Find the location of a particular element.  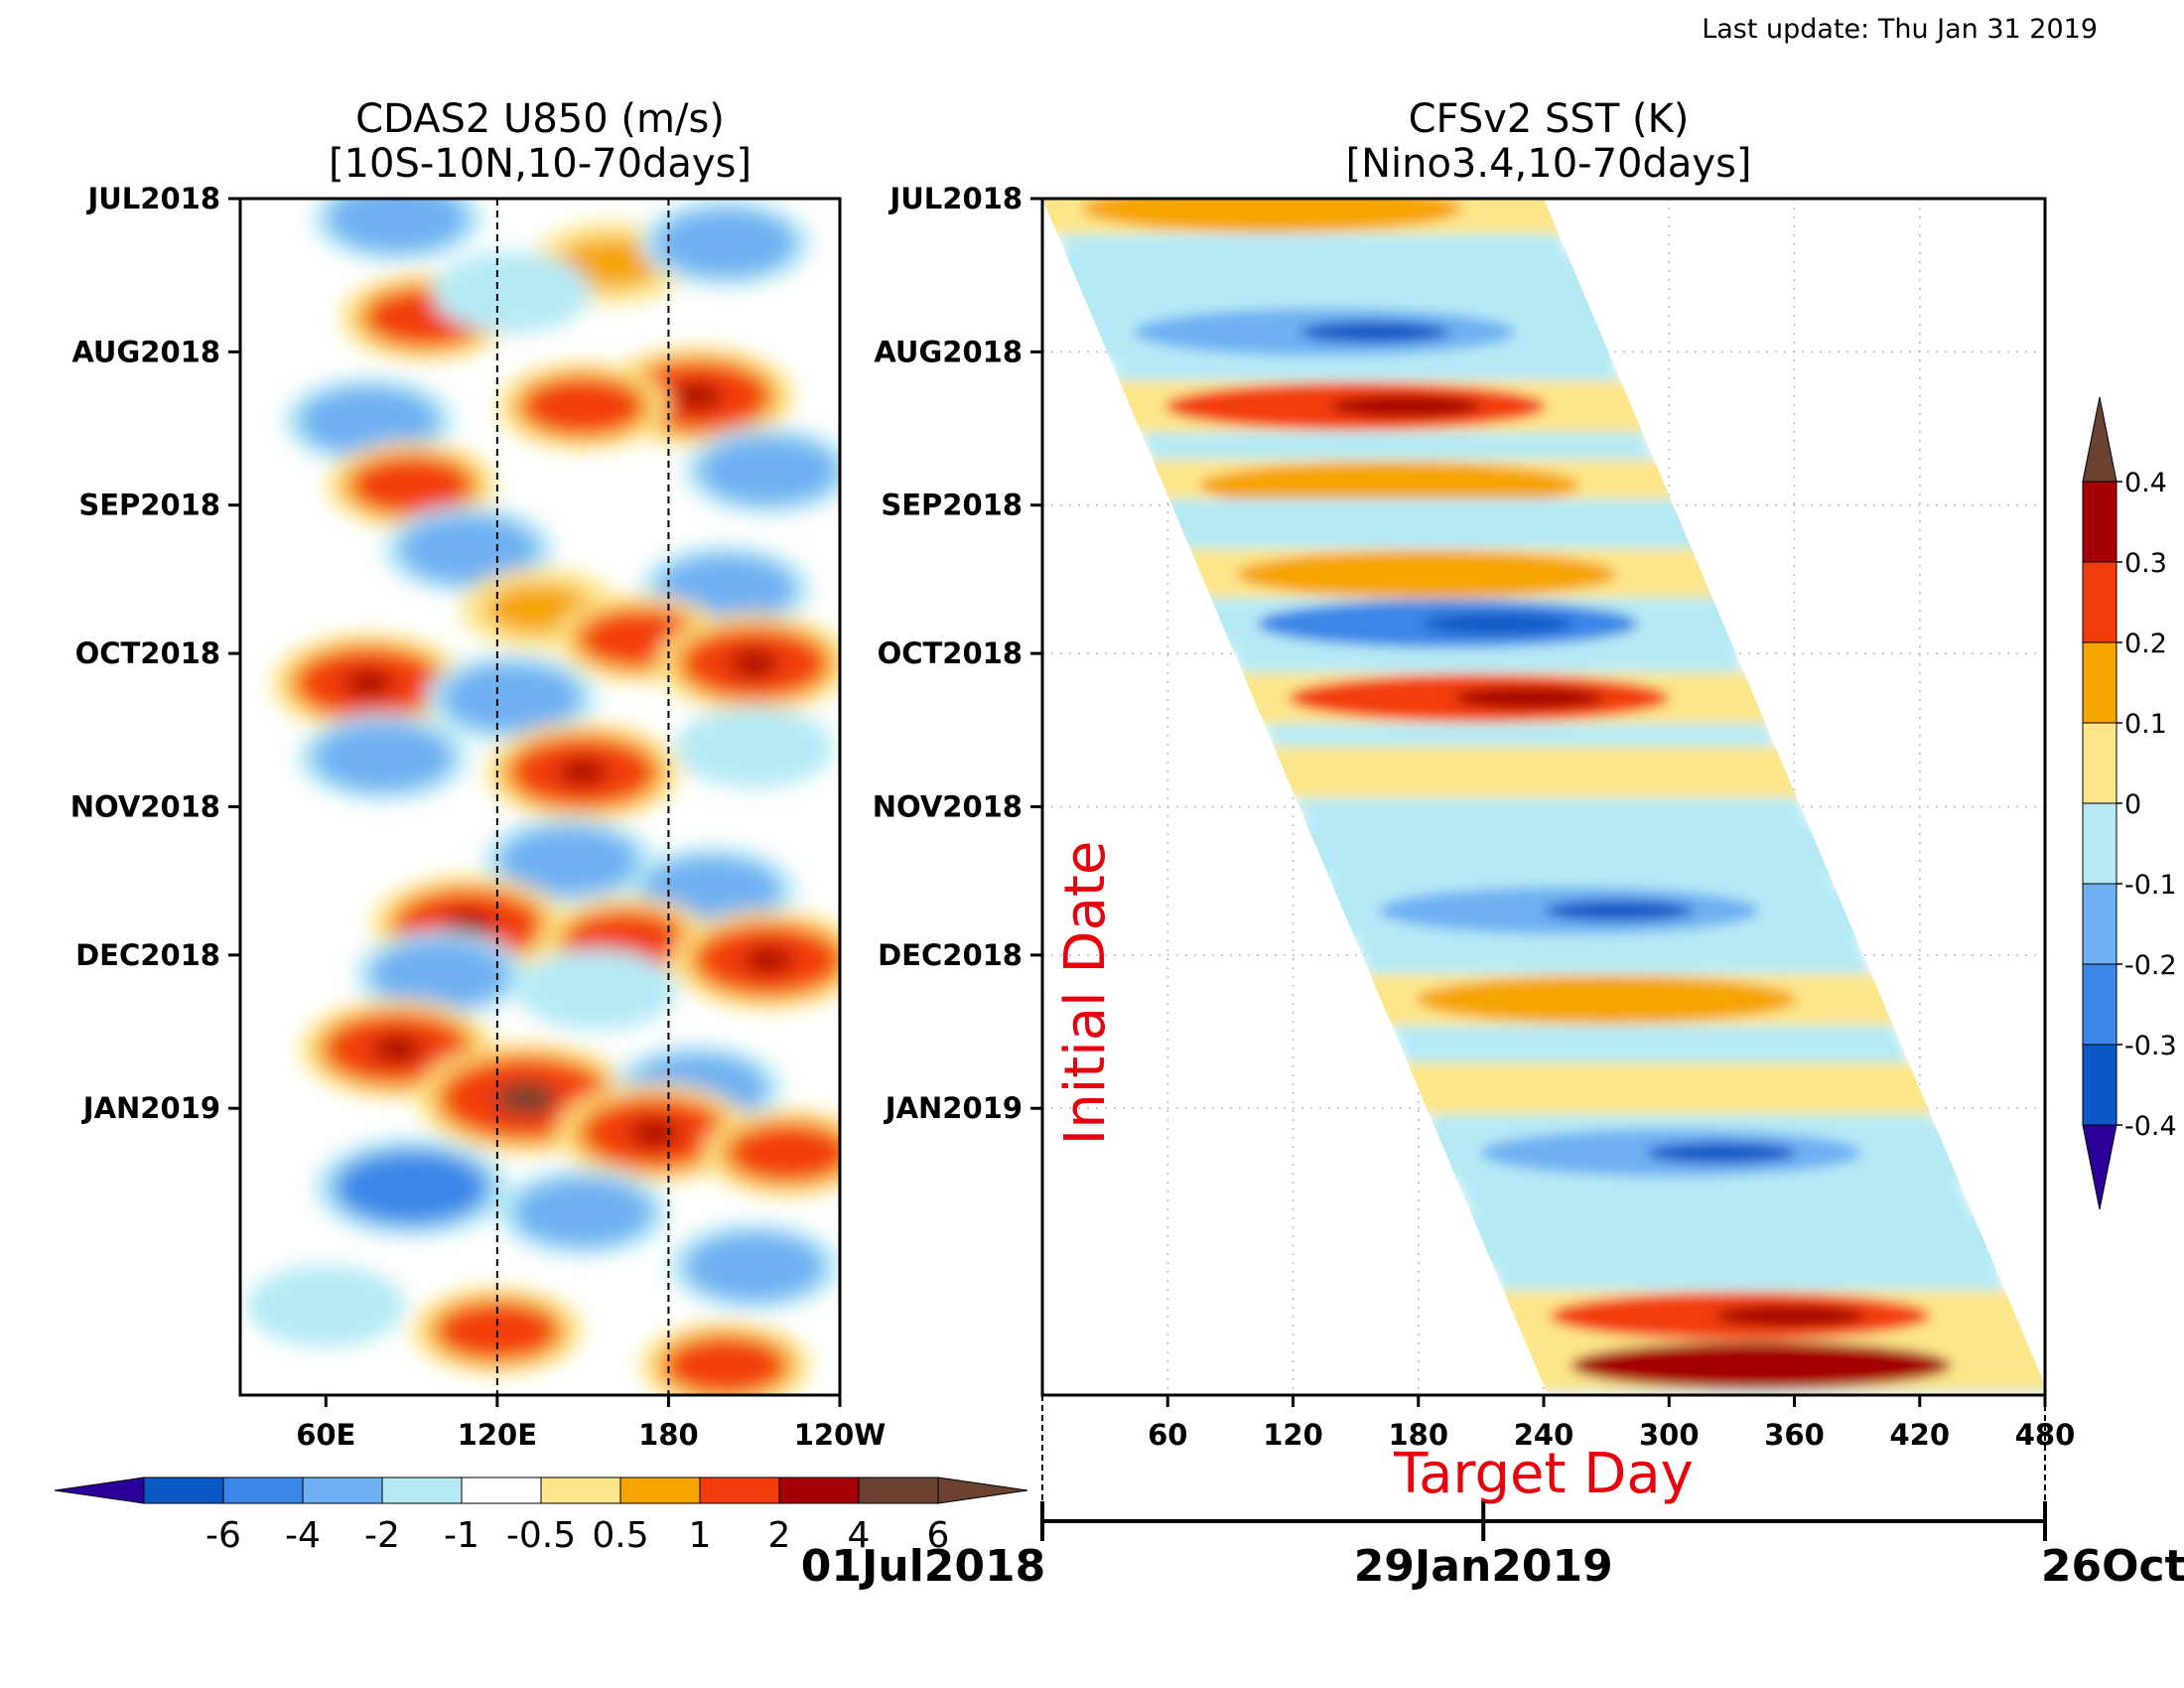

right-y-tick-label: AUG2018 is located at coordinates (948, 351).